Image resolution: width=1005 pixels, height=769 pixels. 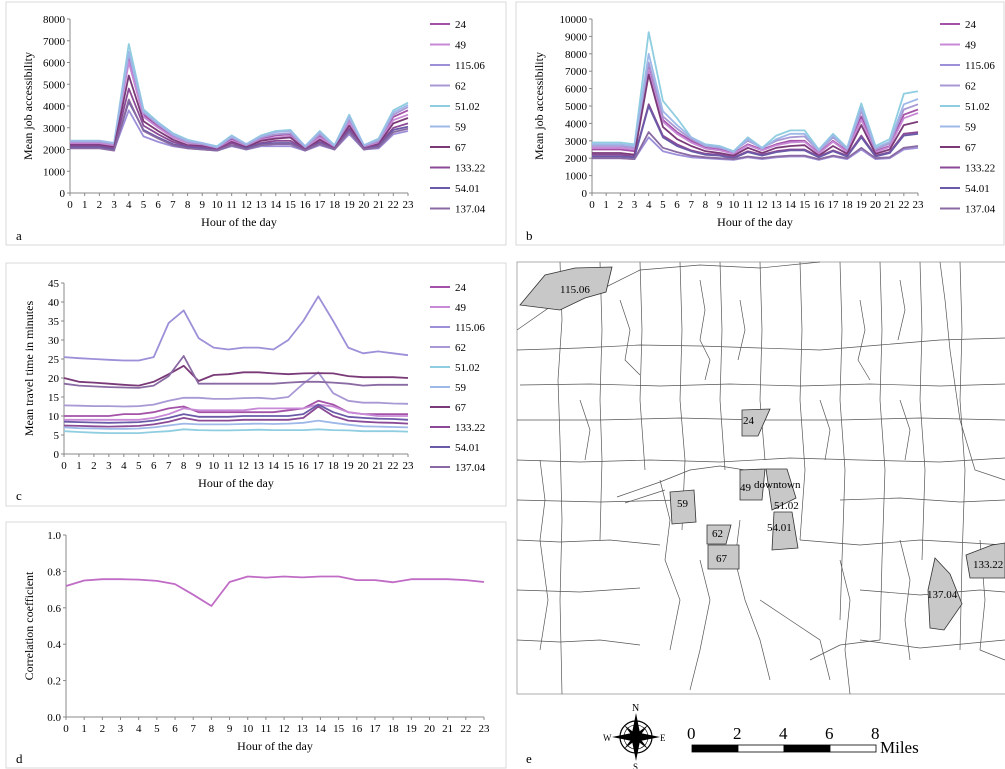 I want to click on panel-letter-e: e, so click(x=529, y=758).